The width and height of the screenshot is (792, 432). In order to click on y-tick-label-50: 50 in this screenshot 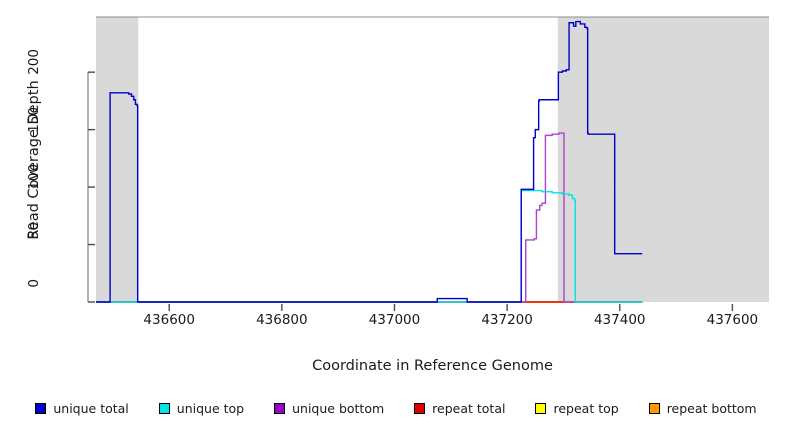, I will do `click(34, 230)`.